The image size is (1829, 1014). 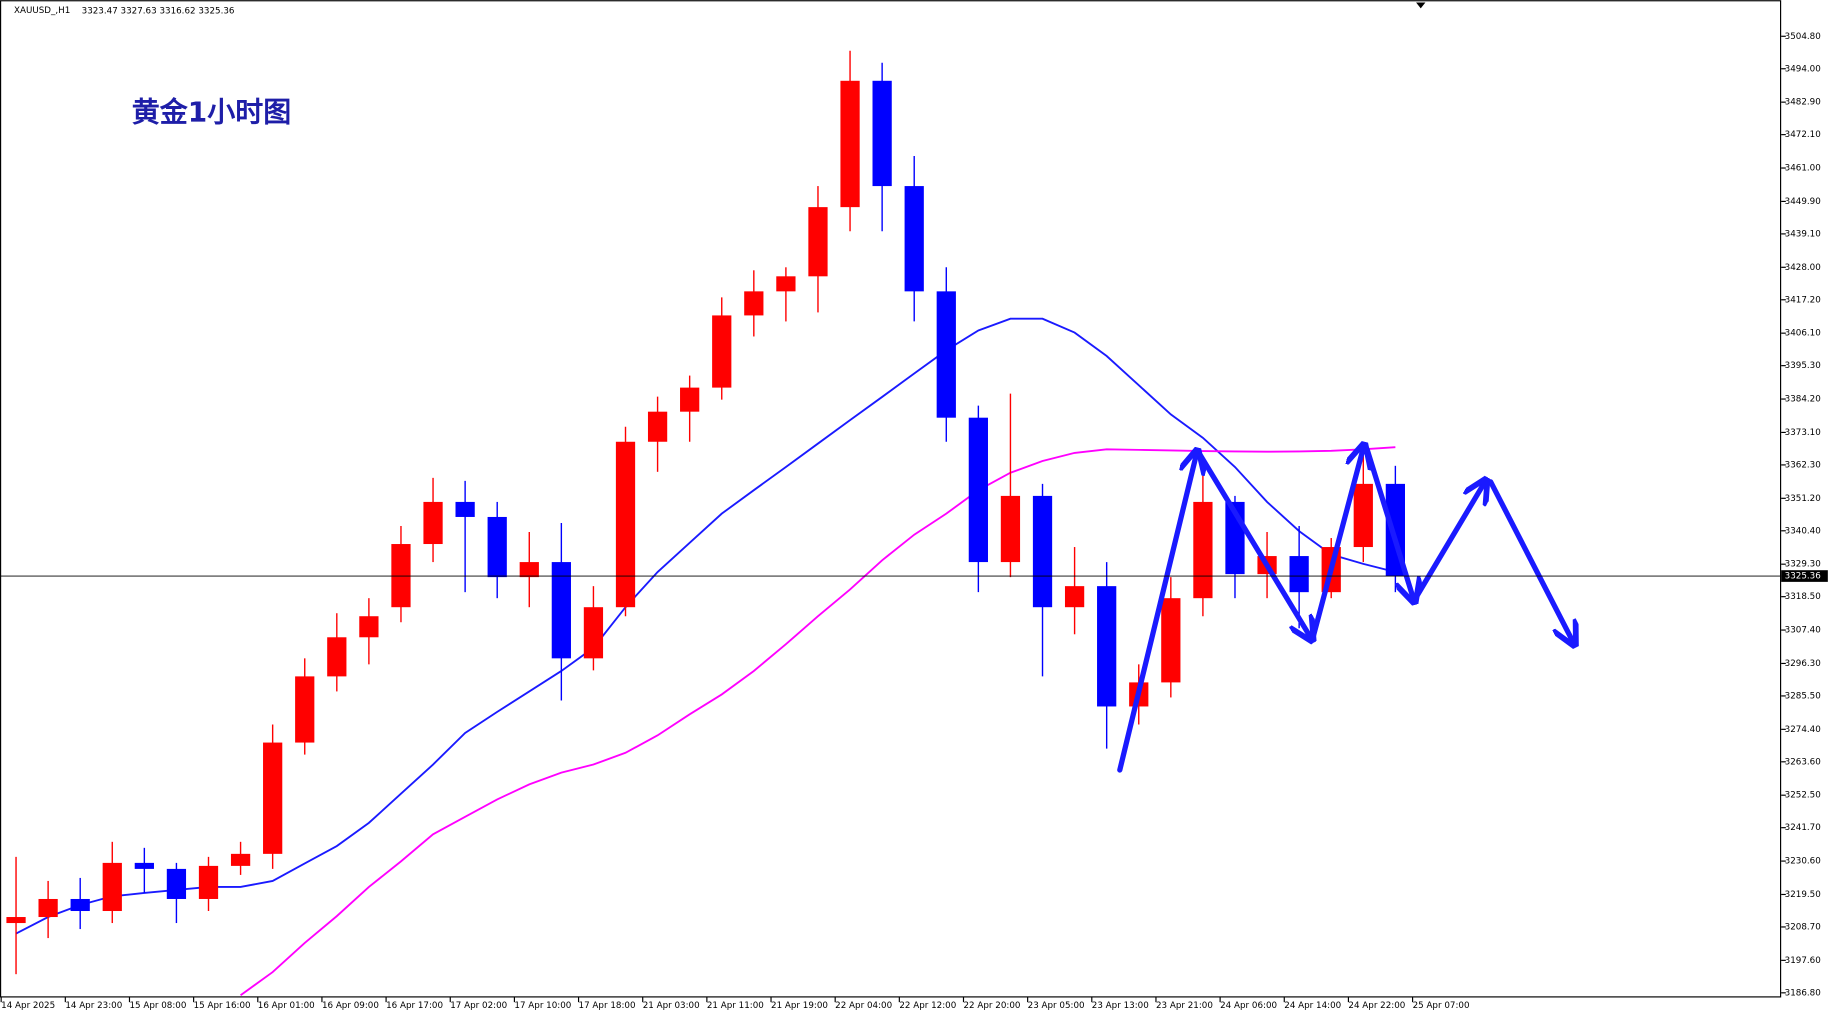 I want to click on y-tick-label: 3351.20, so click(x=1803, y=499).